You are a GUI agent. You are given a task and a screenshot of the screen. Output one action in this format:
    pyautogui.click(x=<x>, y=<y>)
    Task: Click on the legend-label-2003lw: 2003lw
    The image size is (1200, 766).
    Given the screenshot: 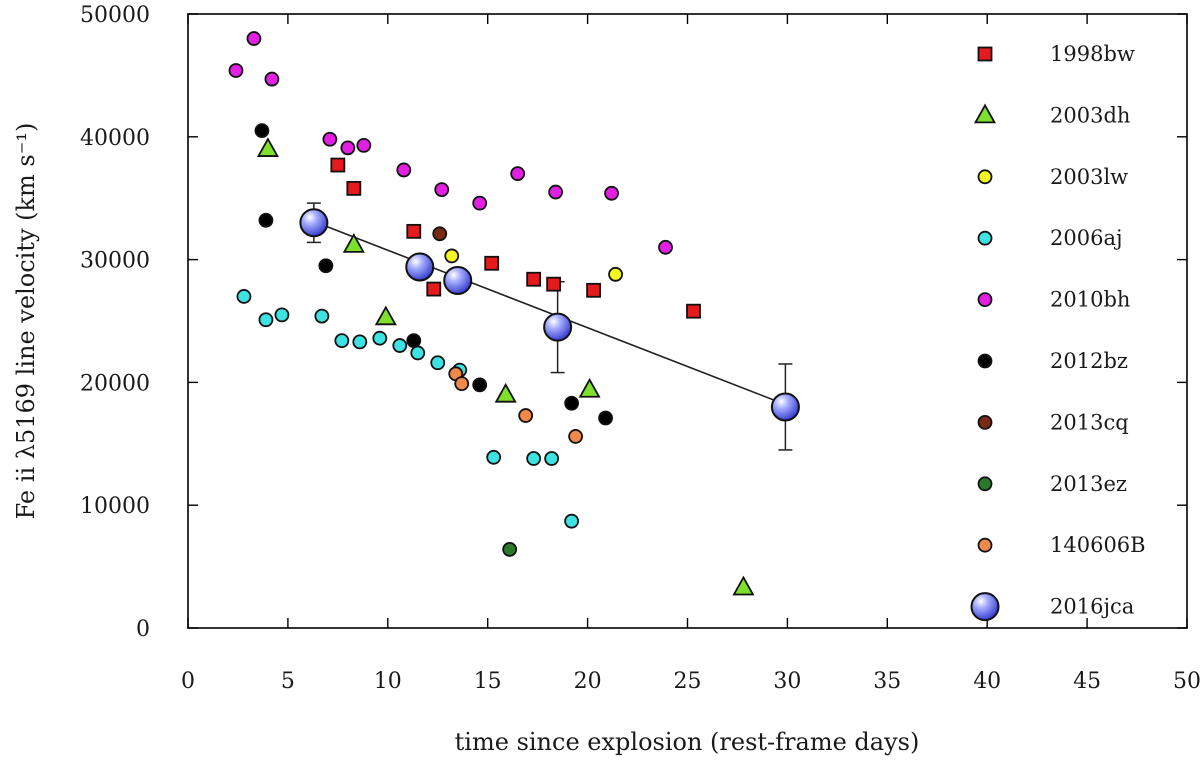 What is the action you would take?
    pyautogui.click(x=1089, y=177)
    